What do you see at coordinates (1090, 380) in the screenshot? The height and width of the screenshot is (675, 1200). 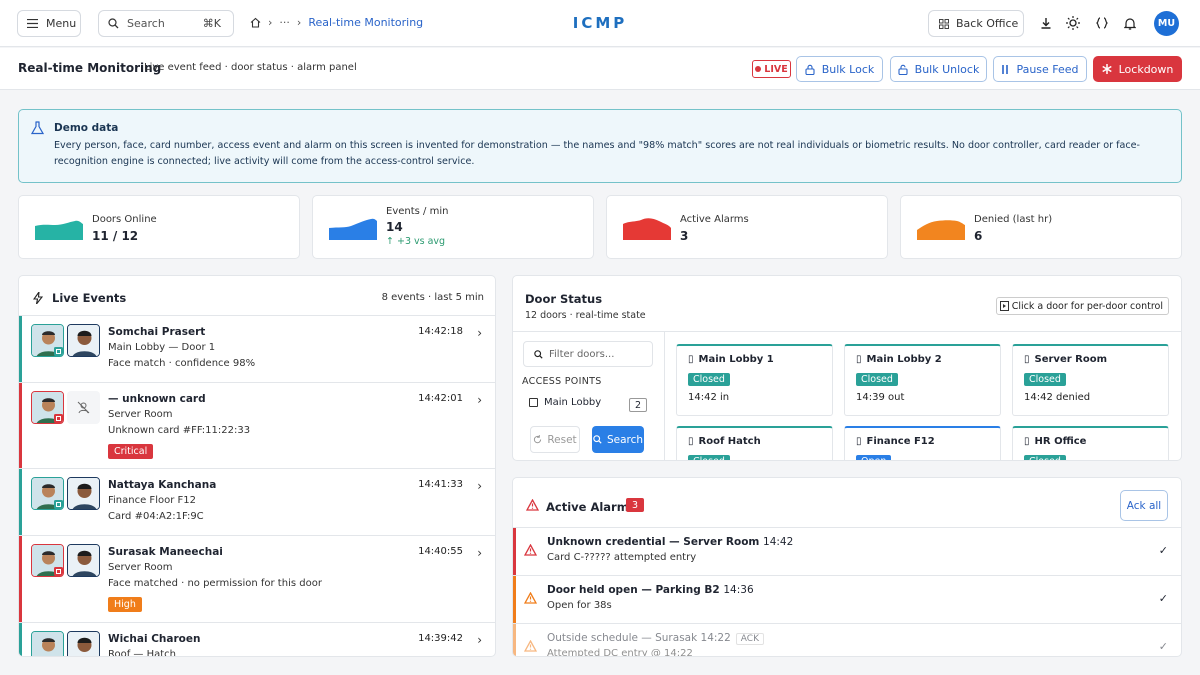 I see `door-card: ▯ Server Room Closed 14:42 denied` at bounding box center [1090, 380].